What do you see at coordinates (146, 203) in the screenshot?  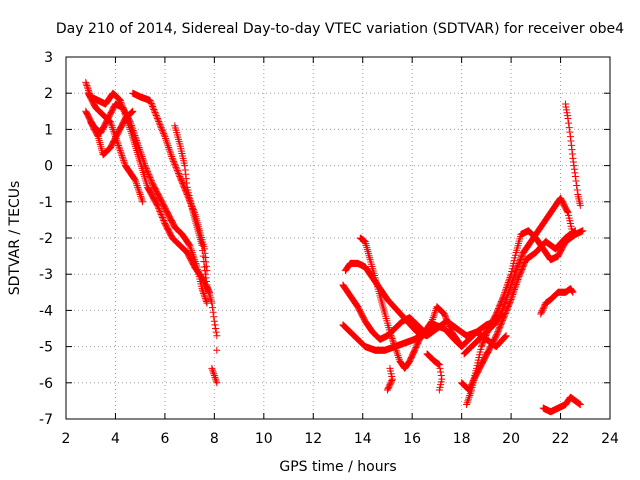 I see `series-track-d` at bounding box center [146, 203].